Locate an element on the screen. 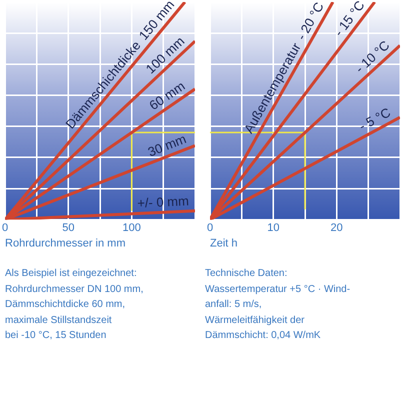 The height and width of the screenshot is (397, 405). text: - 15 °C is located at coordinates (349, 20).